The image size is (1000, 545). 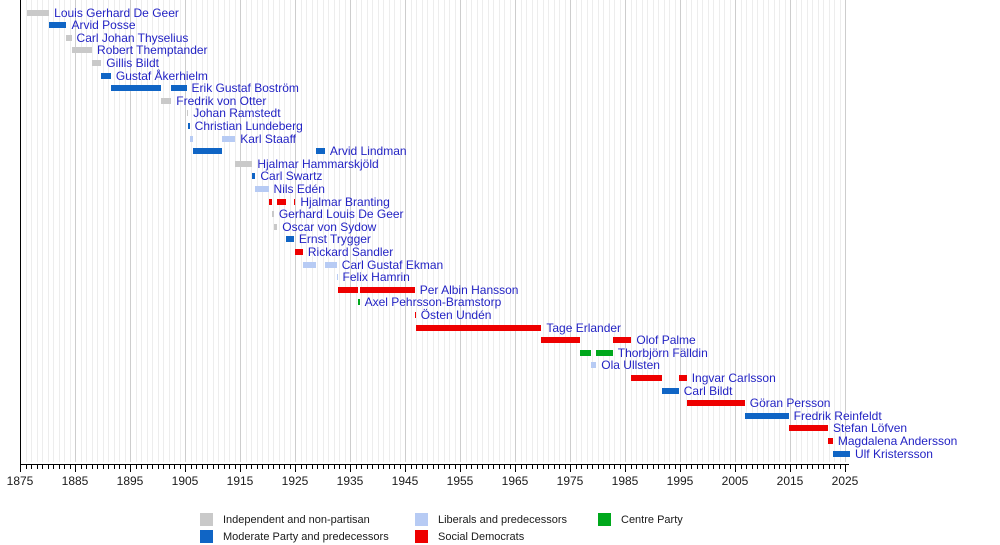 What do you see at coordinates (790, 403) in the screenshot?
I see `pm-name-label: Göran Persson` at bounding box center [790, 403].